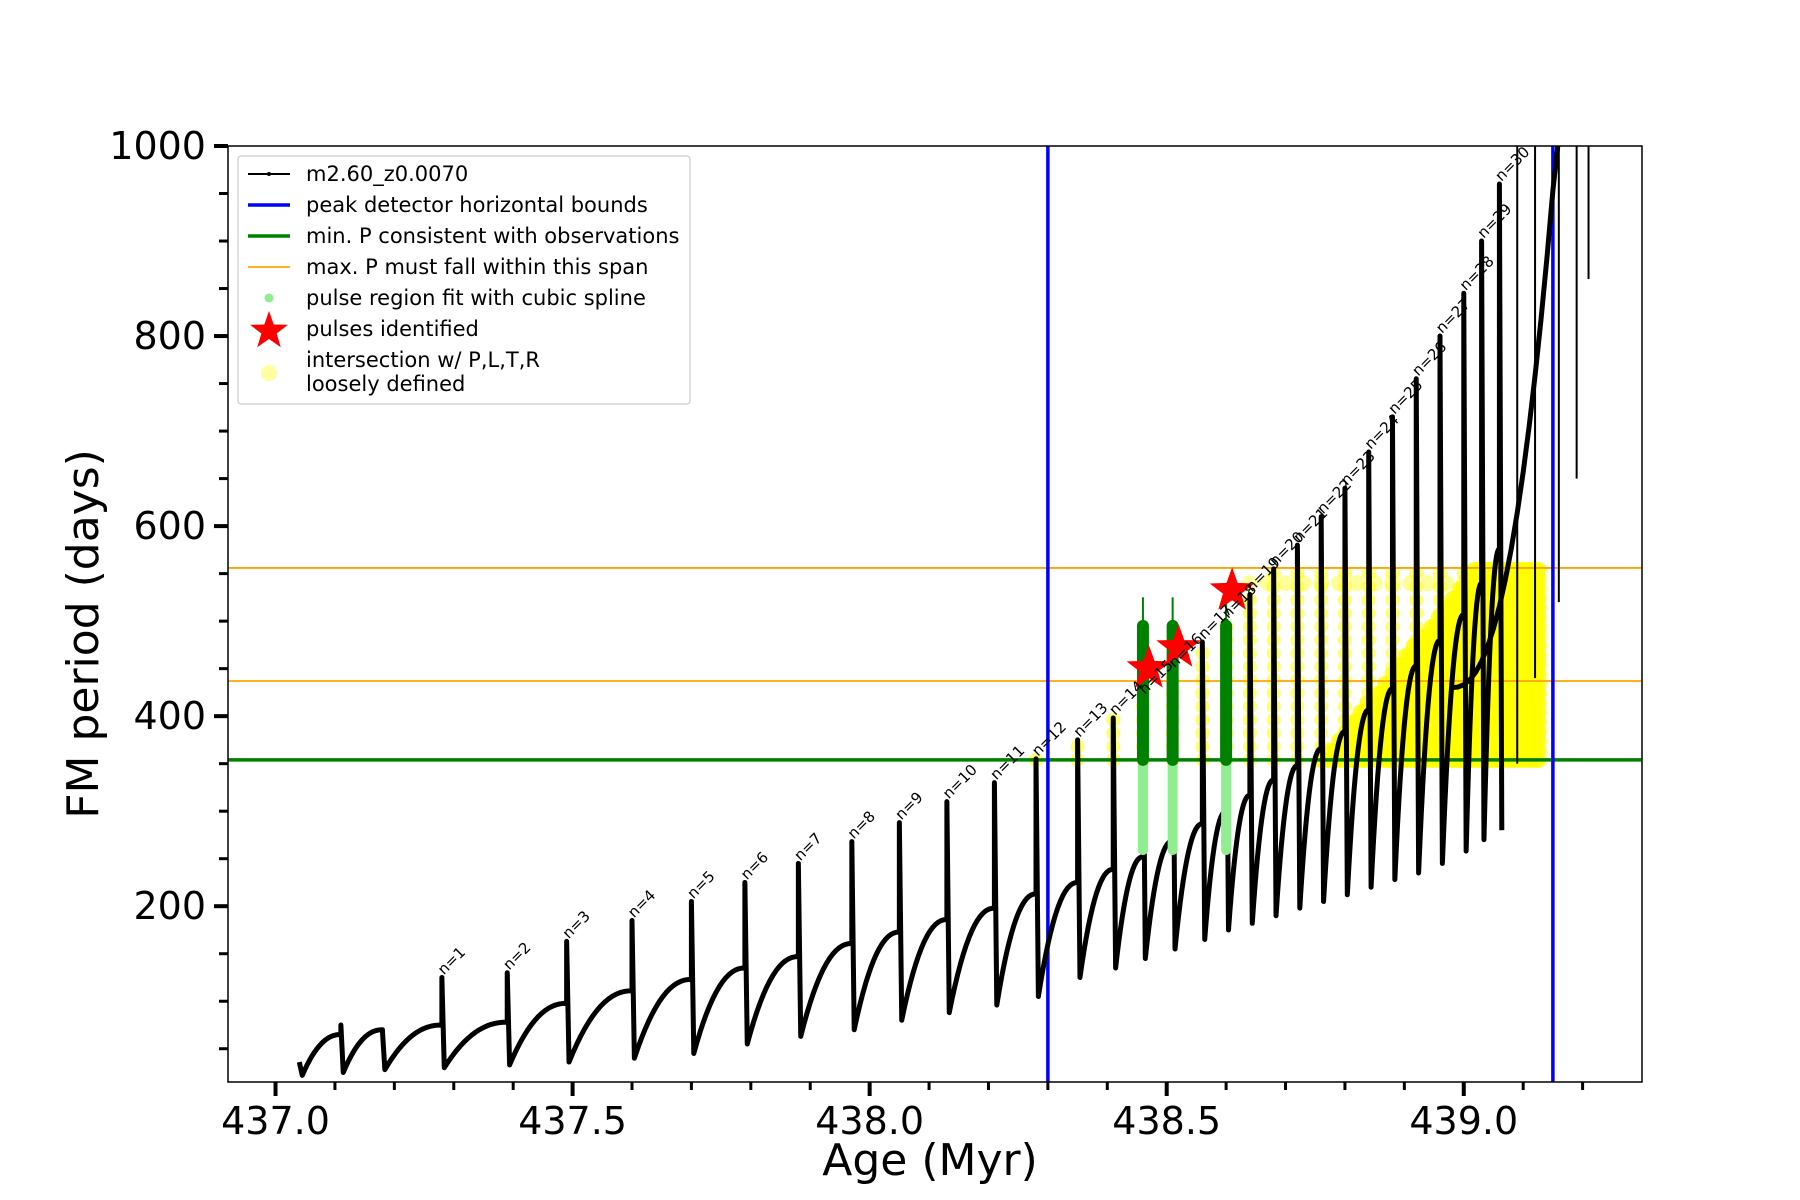 Image resolution: width=1800 pixels, height=1200 pixels. Describe the element at coordinates (1495, 221) in the screenshot. I see `pulse-label: n=29` at that location.